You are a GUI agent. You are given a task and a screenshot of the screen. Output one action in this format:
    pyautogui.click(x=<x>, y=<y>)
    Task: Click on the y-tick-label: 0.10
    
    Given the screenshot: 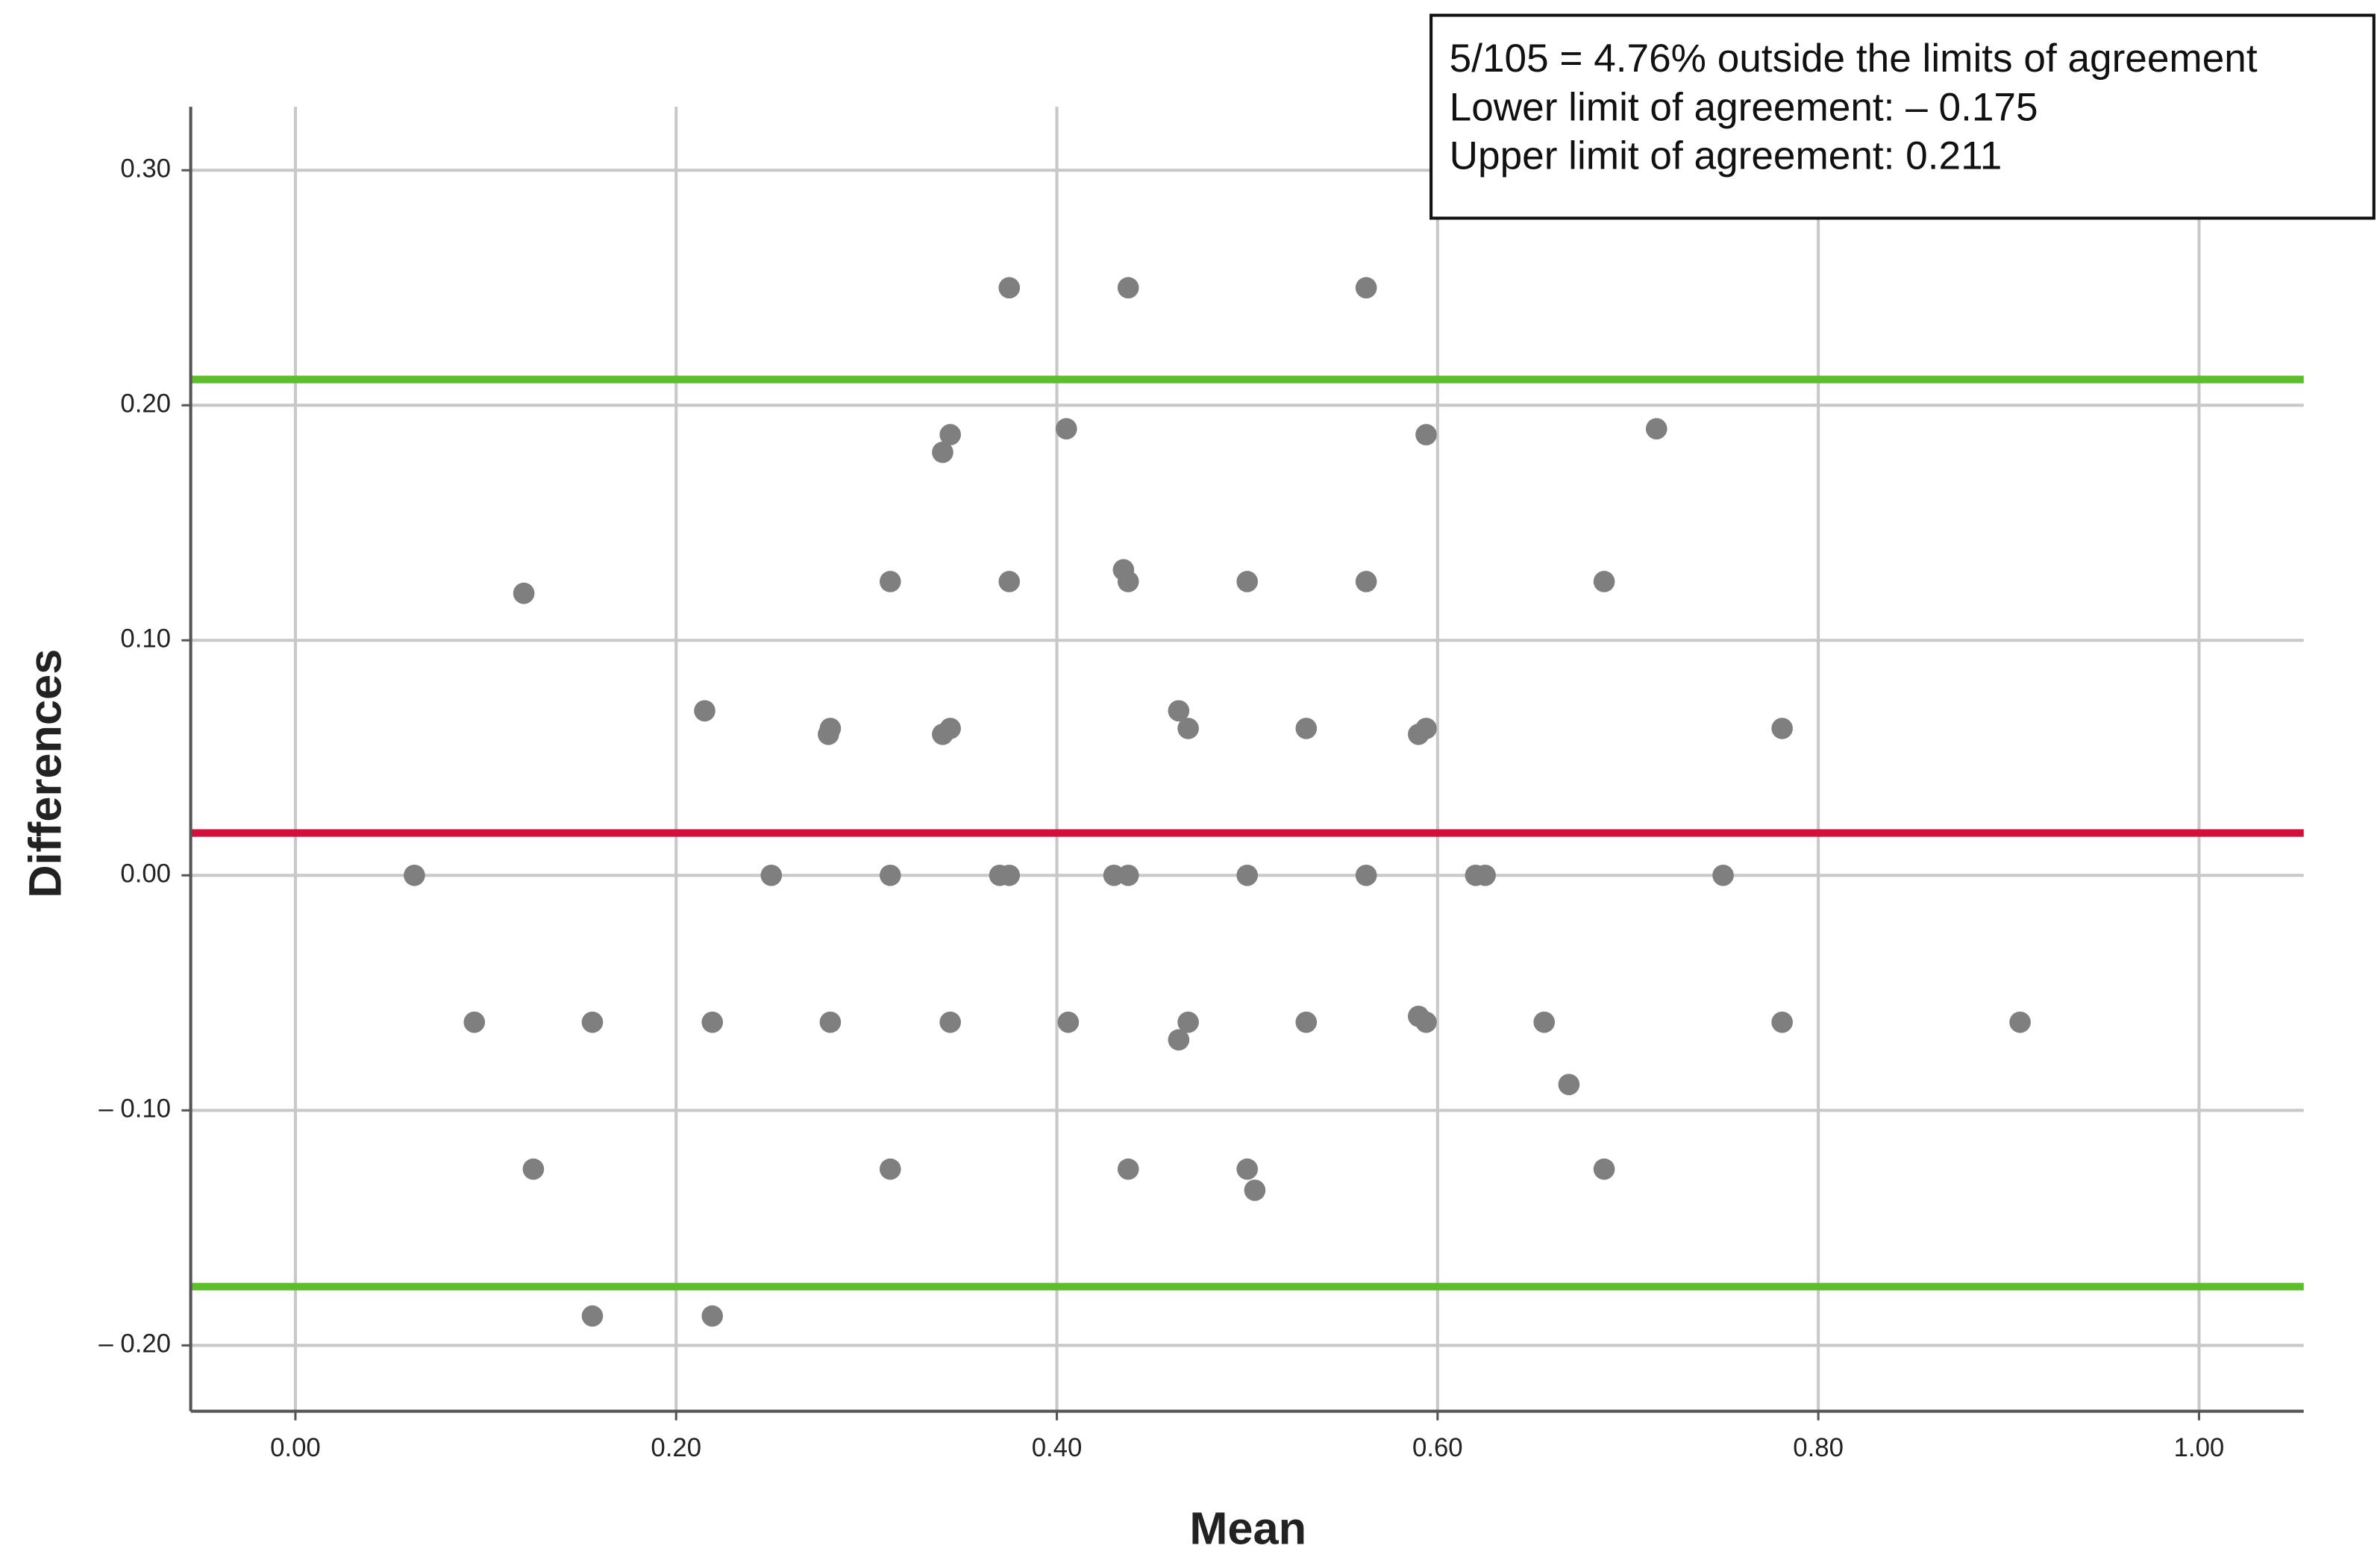 What is the action you would take?
    pyautogui.click(x=145, y=638)
    